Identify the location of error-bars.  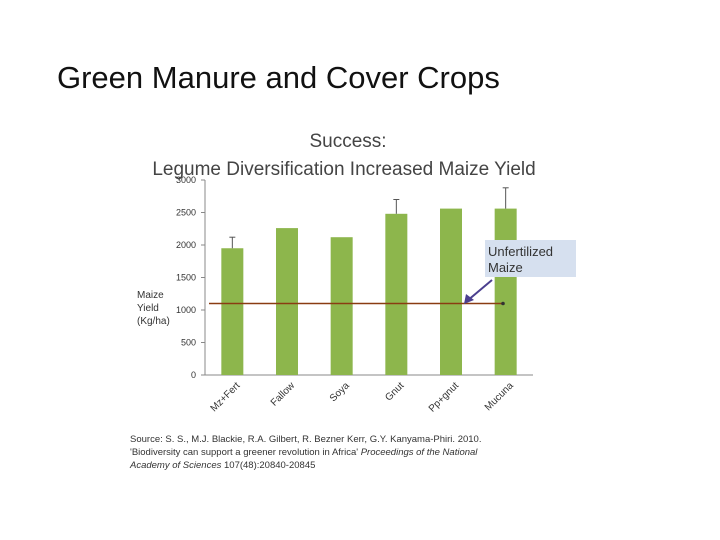
(369, 218).